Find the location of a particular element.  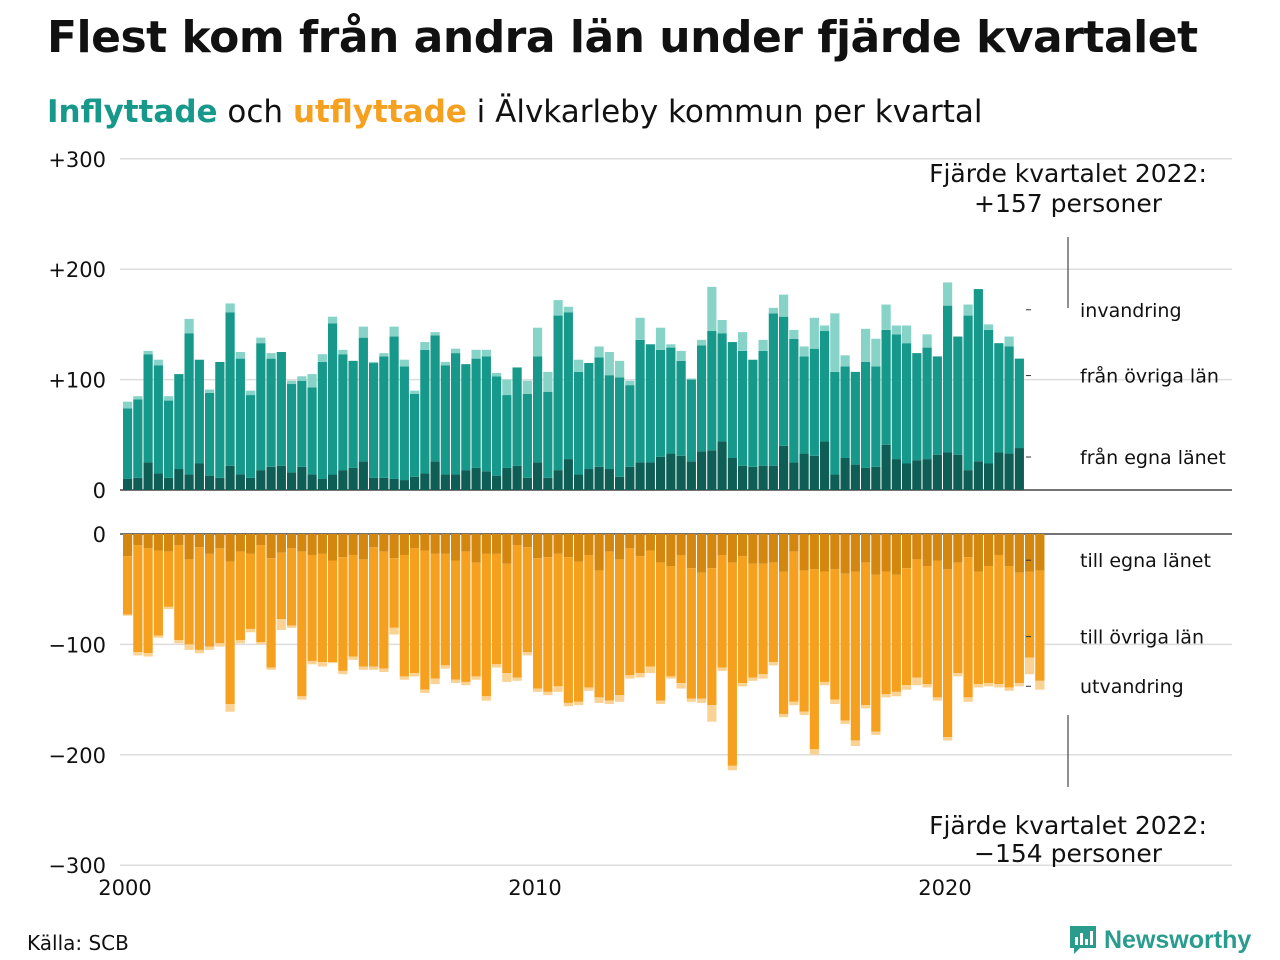

top-series-label: invandring is located at coordinates (1131, 311).